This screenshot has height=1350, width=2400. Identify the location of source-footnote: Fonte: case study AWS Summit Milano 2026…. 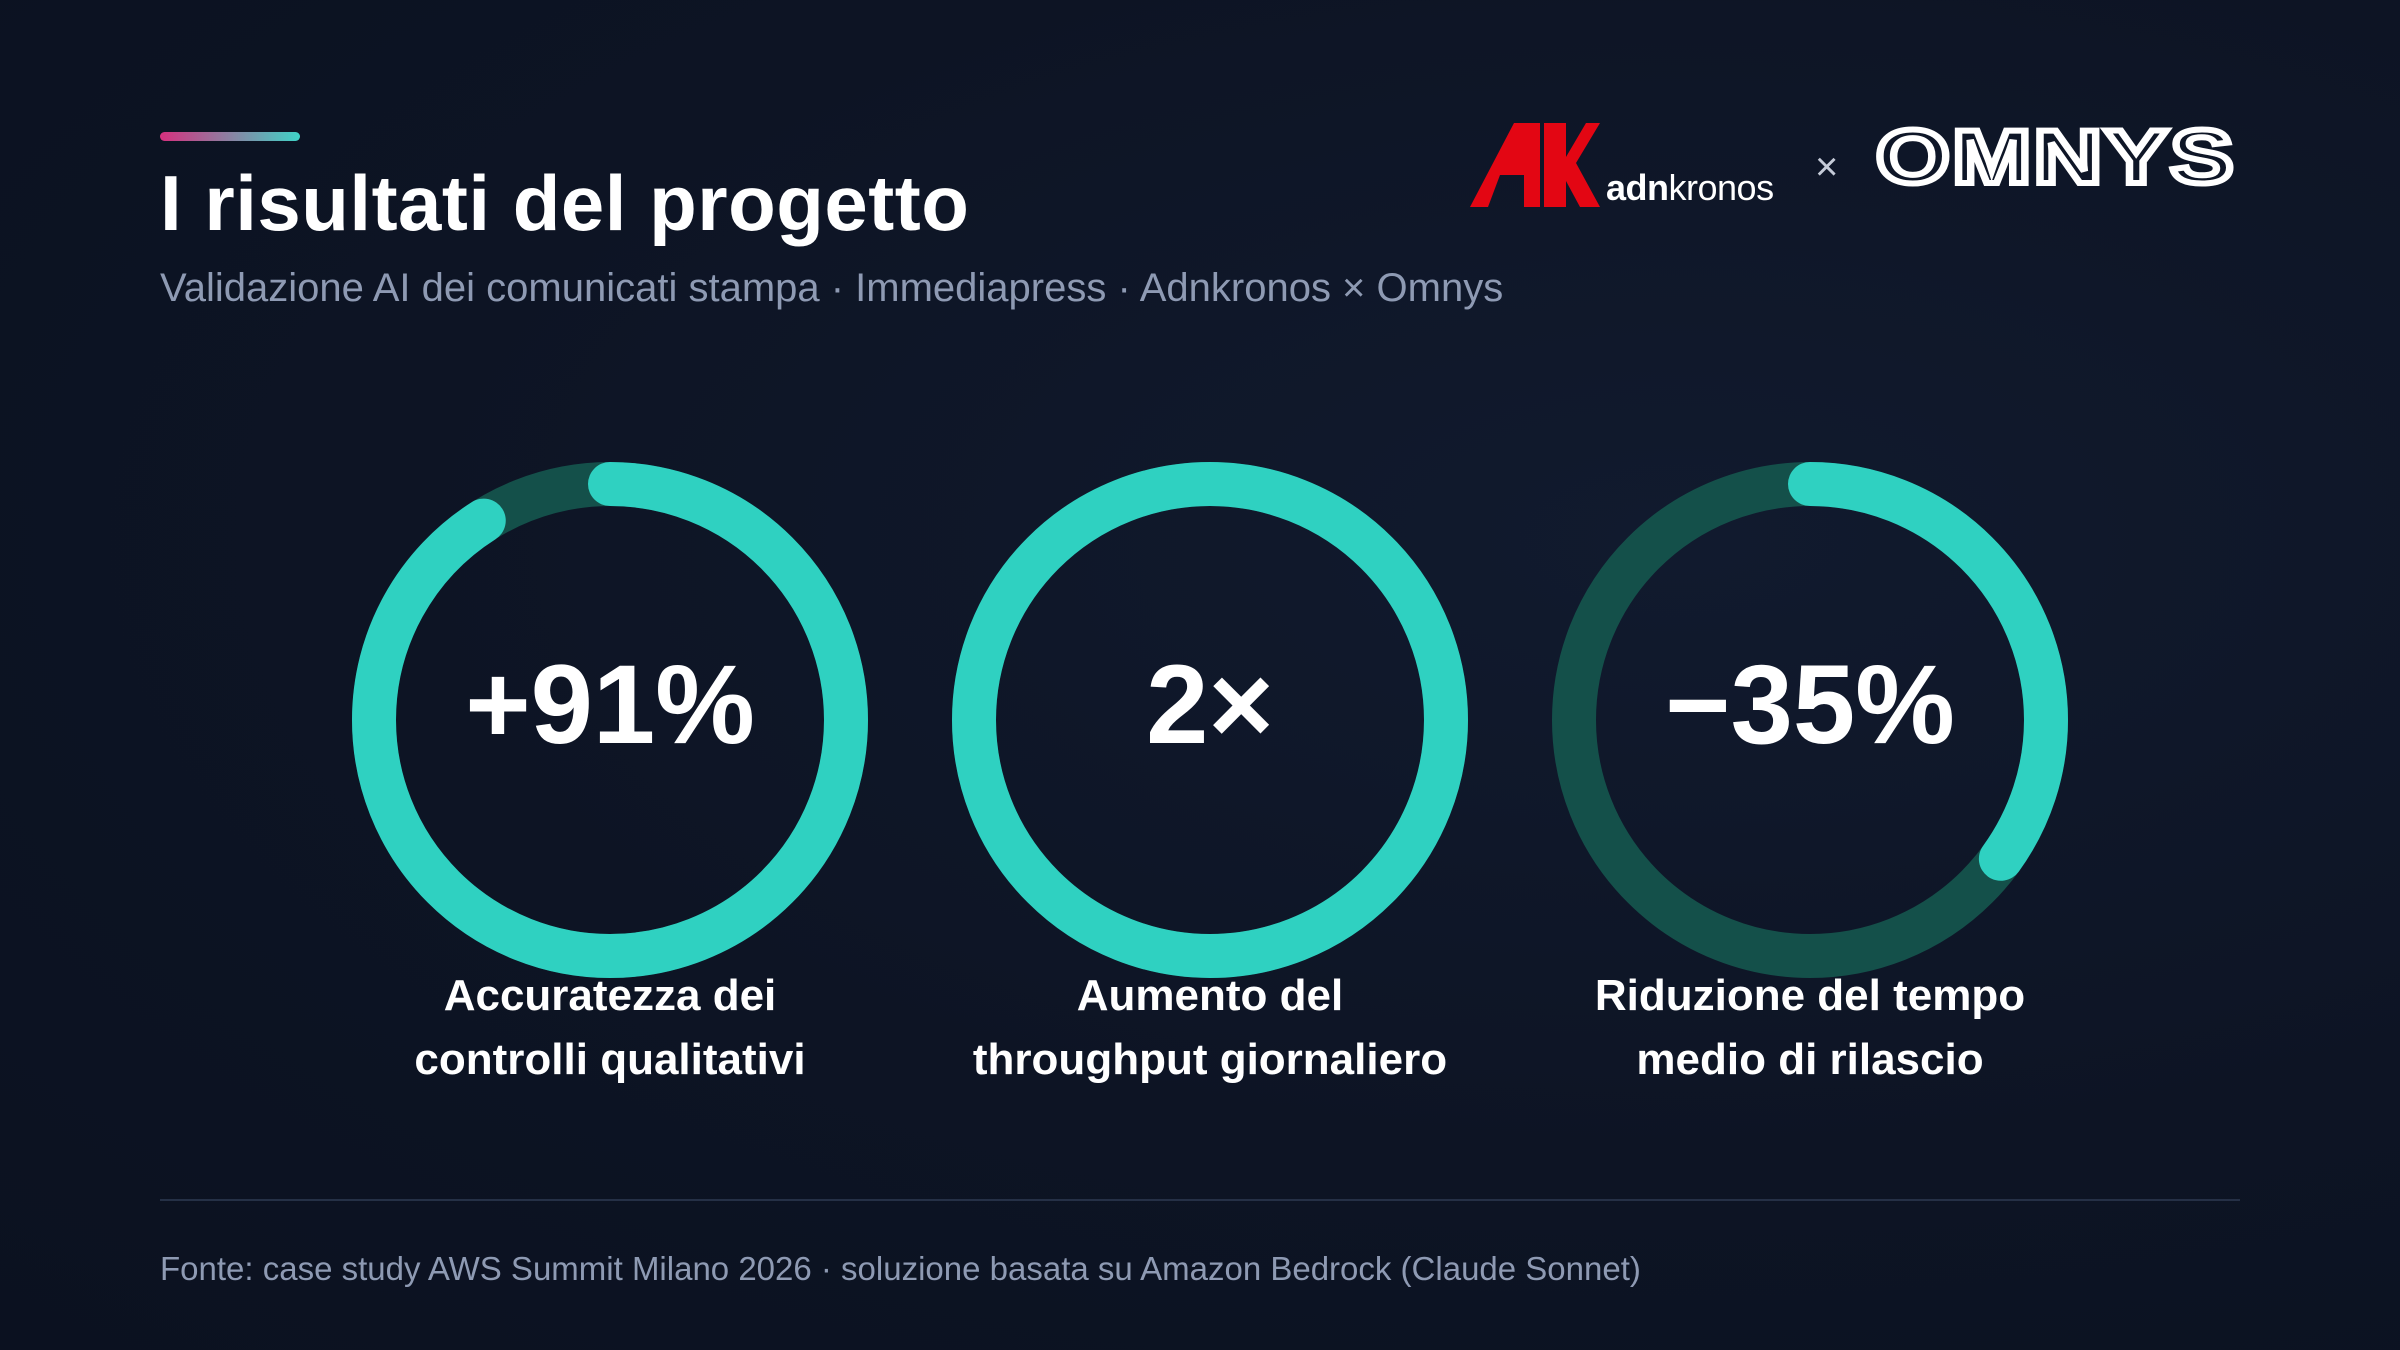
(900, 1268).